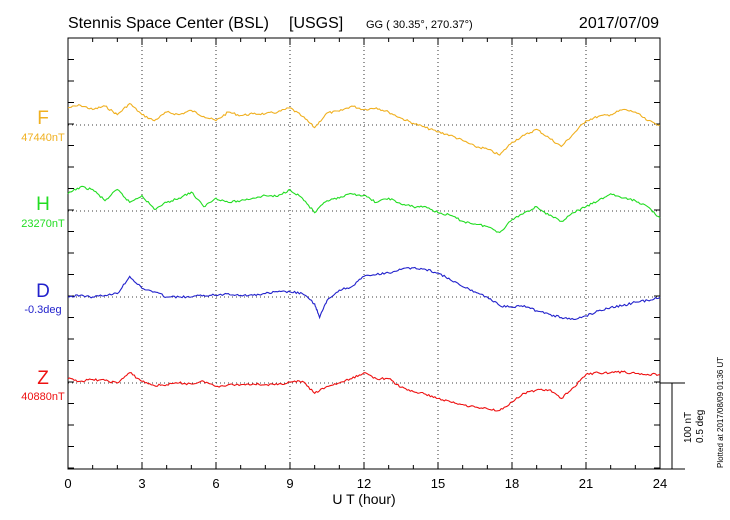  Describe the element at coordinates (688, 427) in the screenshot. I see `scale-nt-label: 100 nT` at that location.